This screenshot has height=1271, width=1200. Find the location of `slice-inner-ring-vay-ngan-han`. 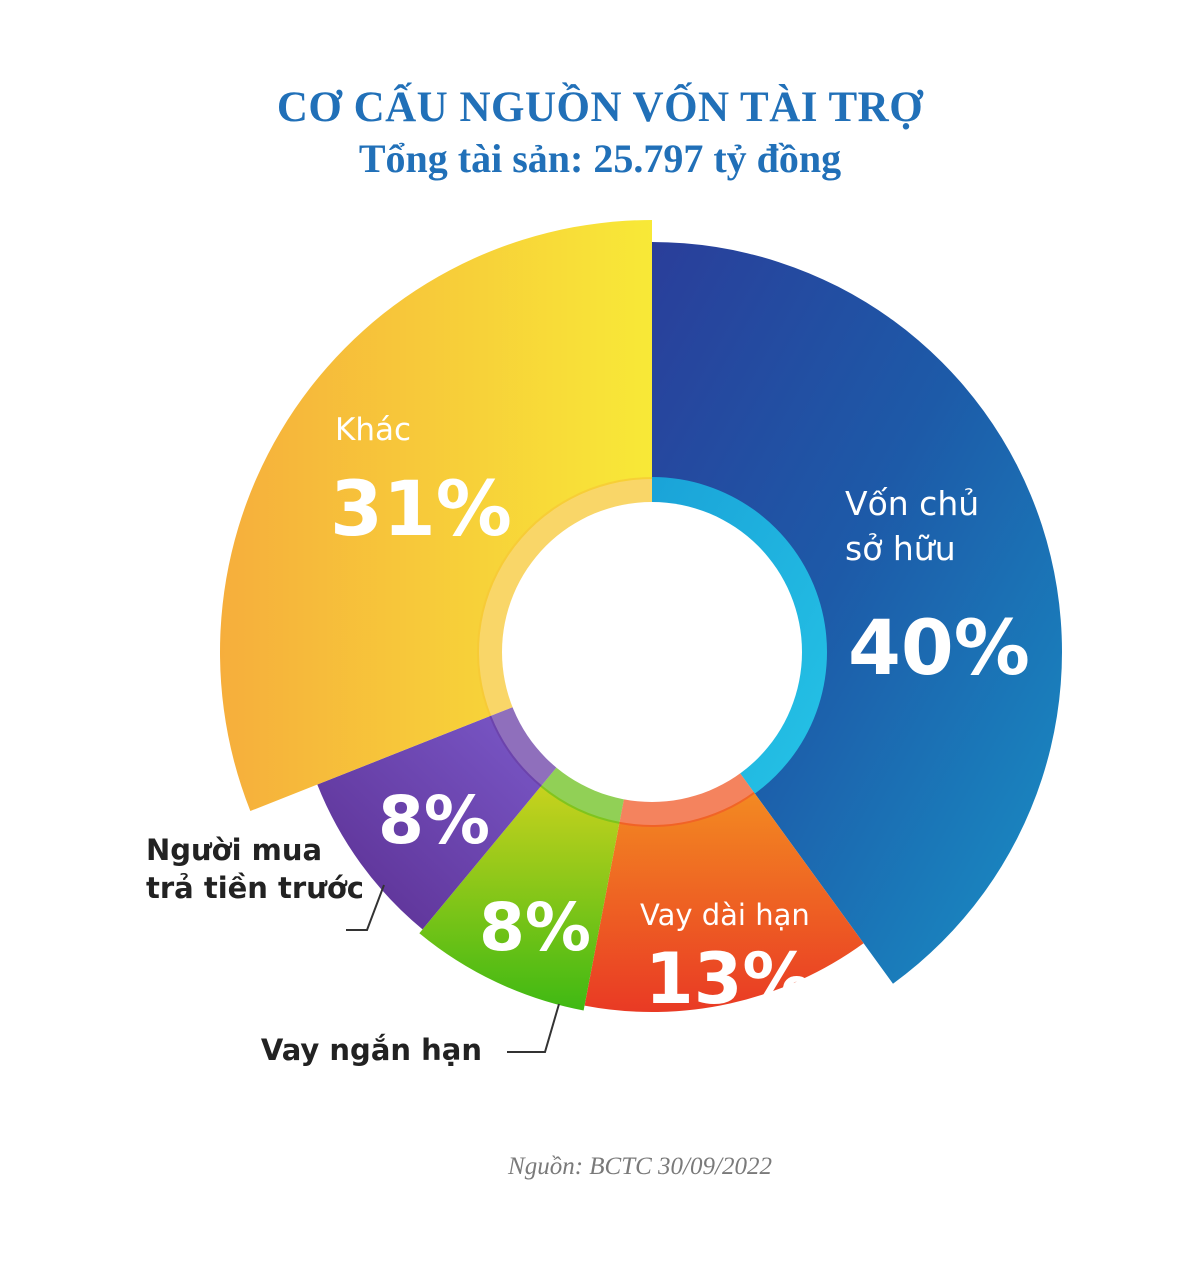

slice-inner-ring-vay-ngan-han is located at coordinates (582, 795).